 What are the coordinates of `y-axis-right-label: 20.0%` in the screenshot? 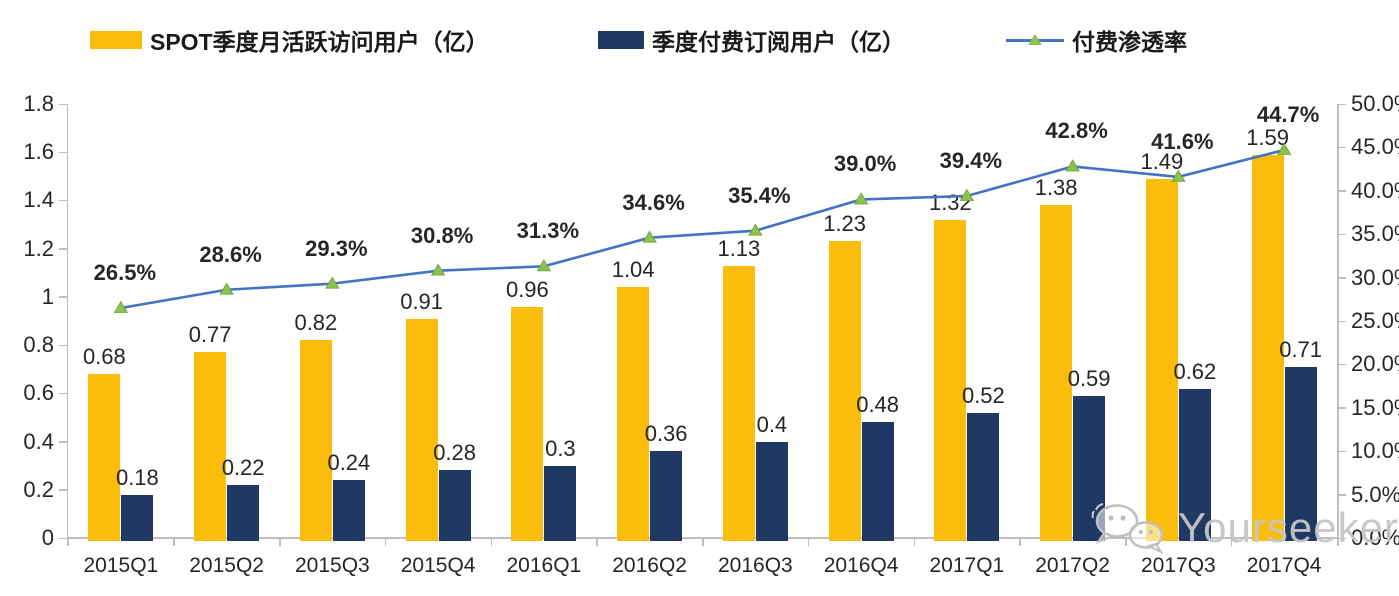 It's located at (1375, 364).